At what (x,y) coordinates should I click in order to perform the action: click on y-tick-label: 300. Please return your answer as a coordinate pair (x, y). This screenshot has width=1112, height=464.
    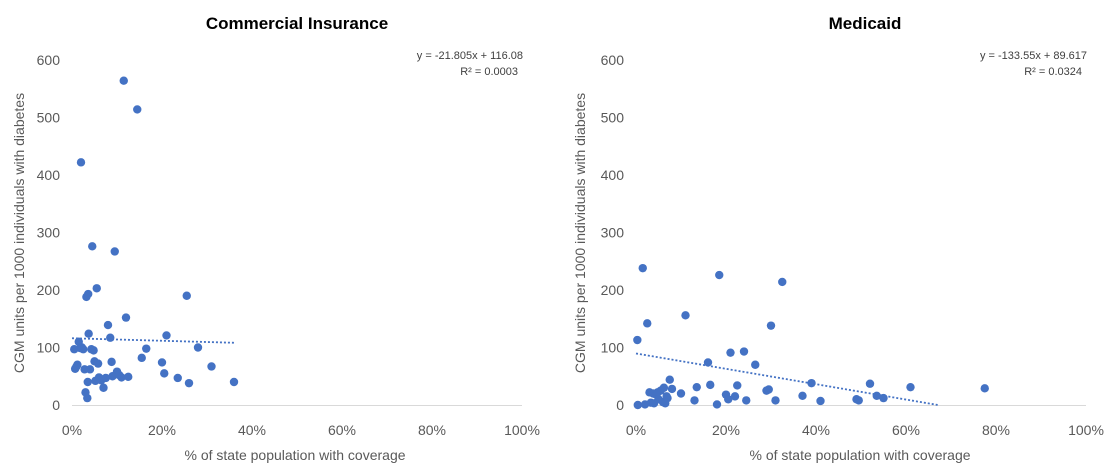
    Looking at the image, I should click on (49, 233).